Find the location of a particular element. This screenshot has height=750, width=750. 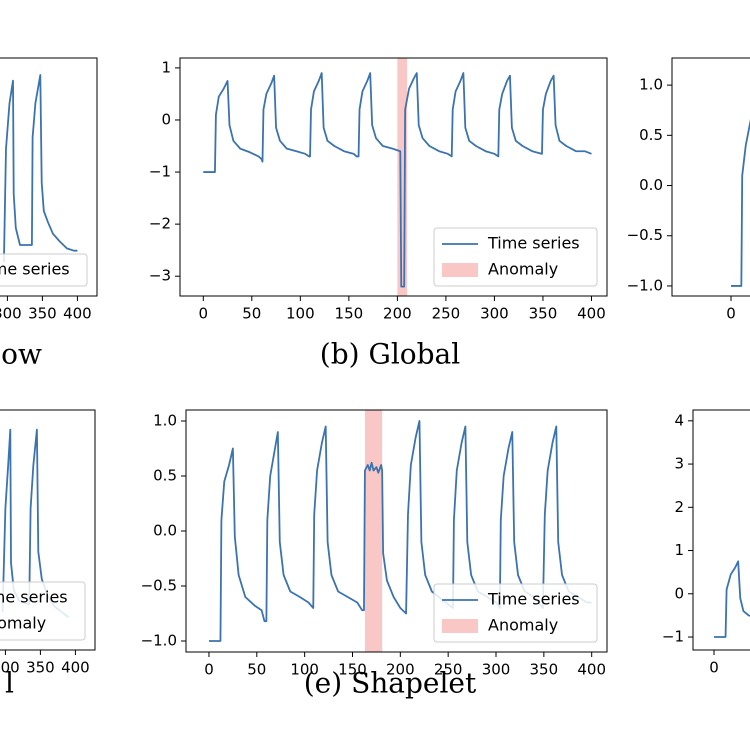

y-tick-label: −2 is located at coordinates (160, 224).